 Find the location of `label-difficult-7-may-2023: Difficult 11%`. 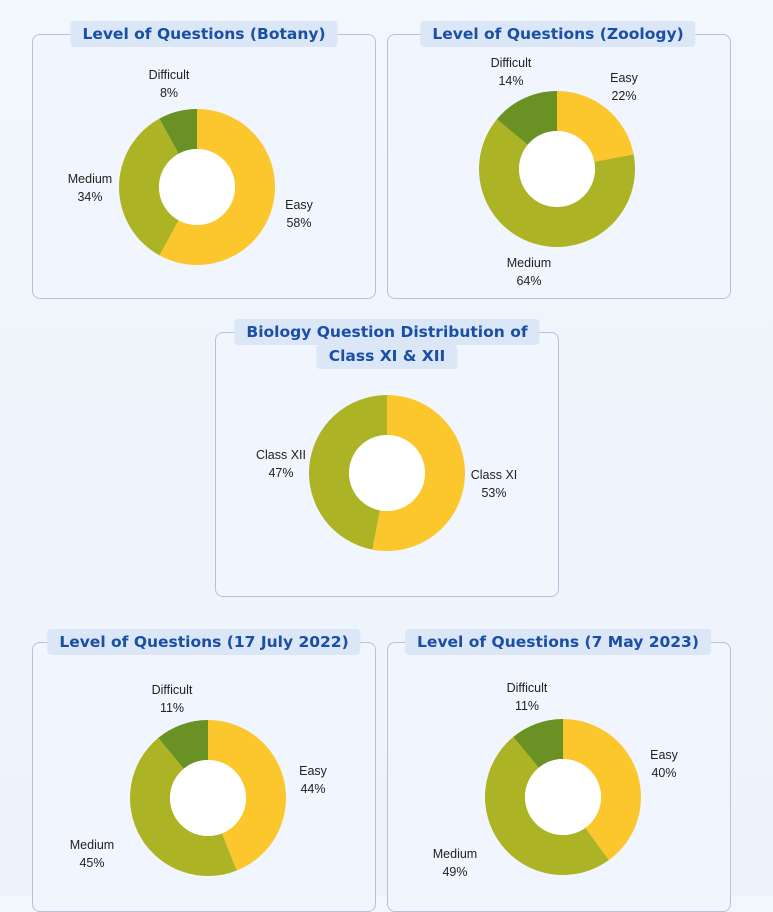

label-difficult-7-may-2023: Difficult 11% is located at coordinates (527, 697).